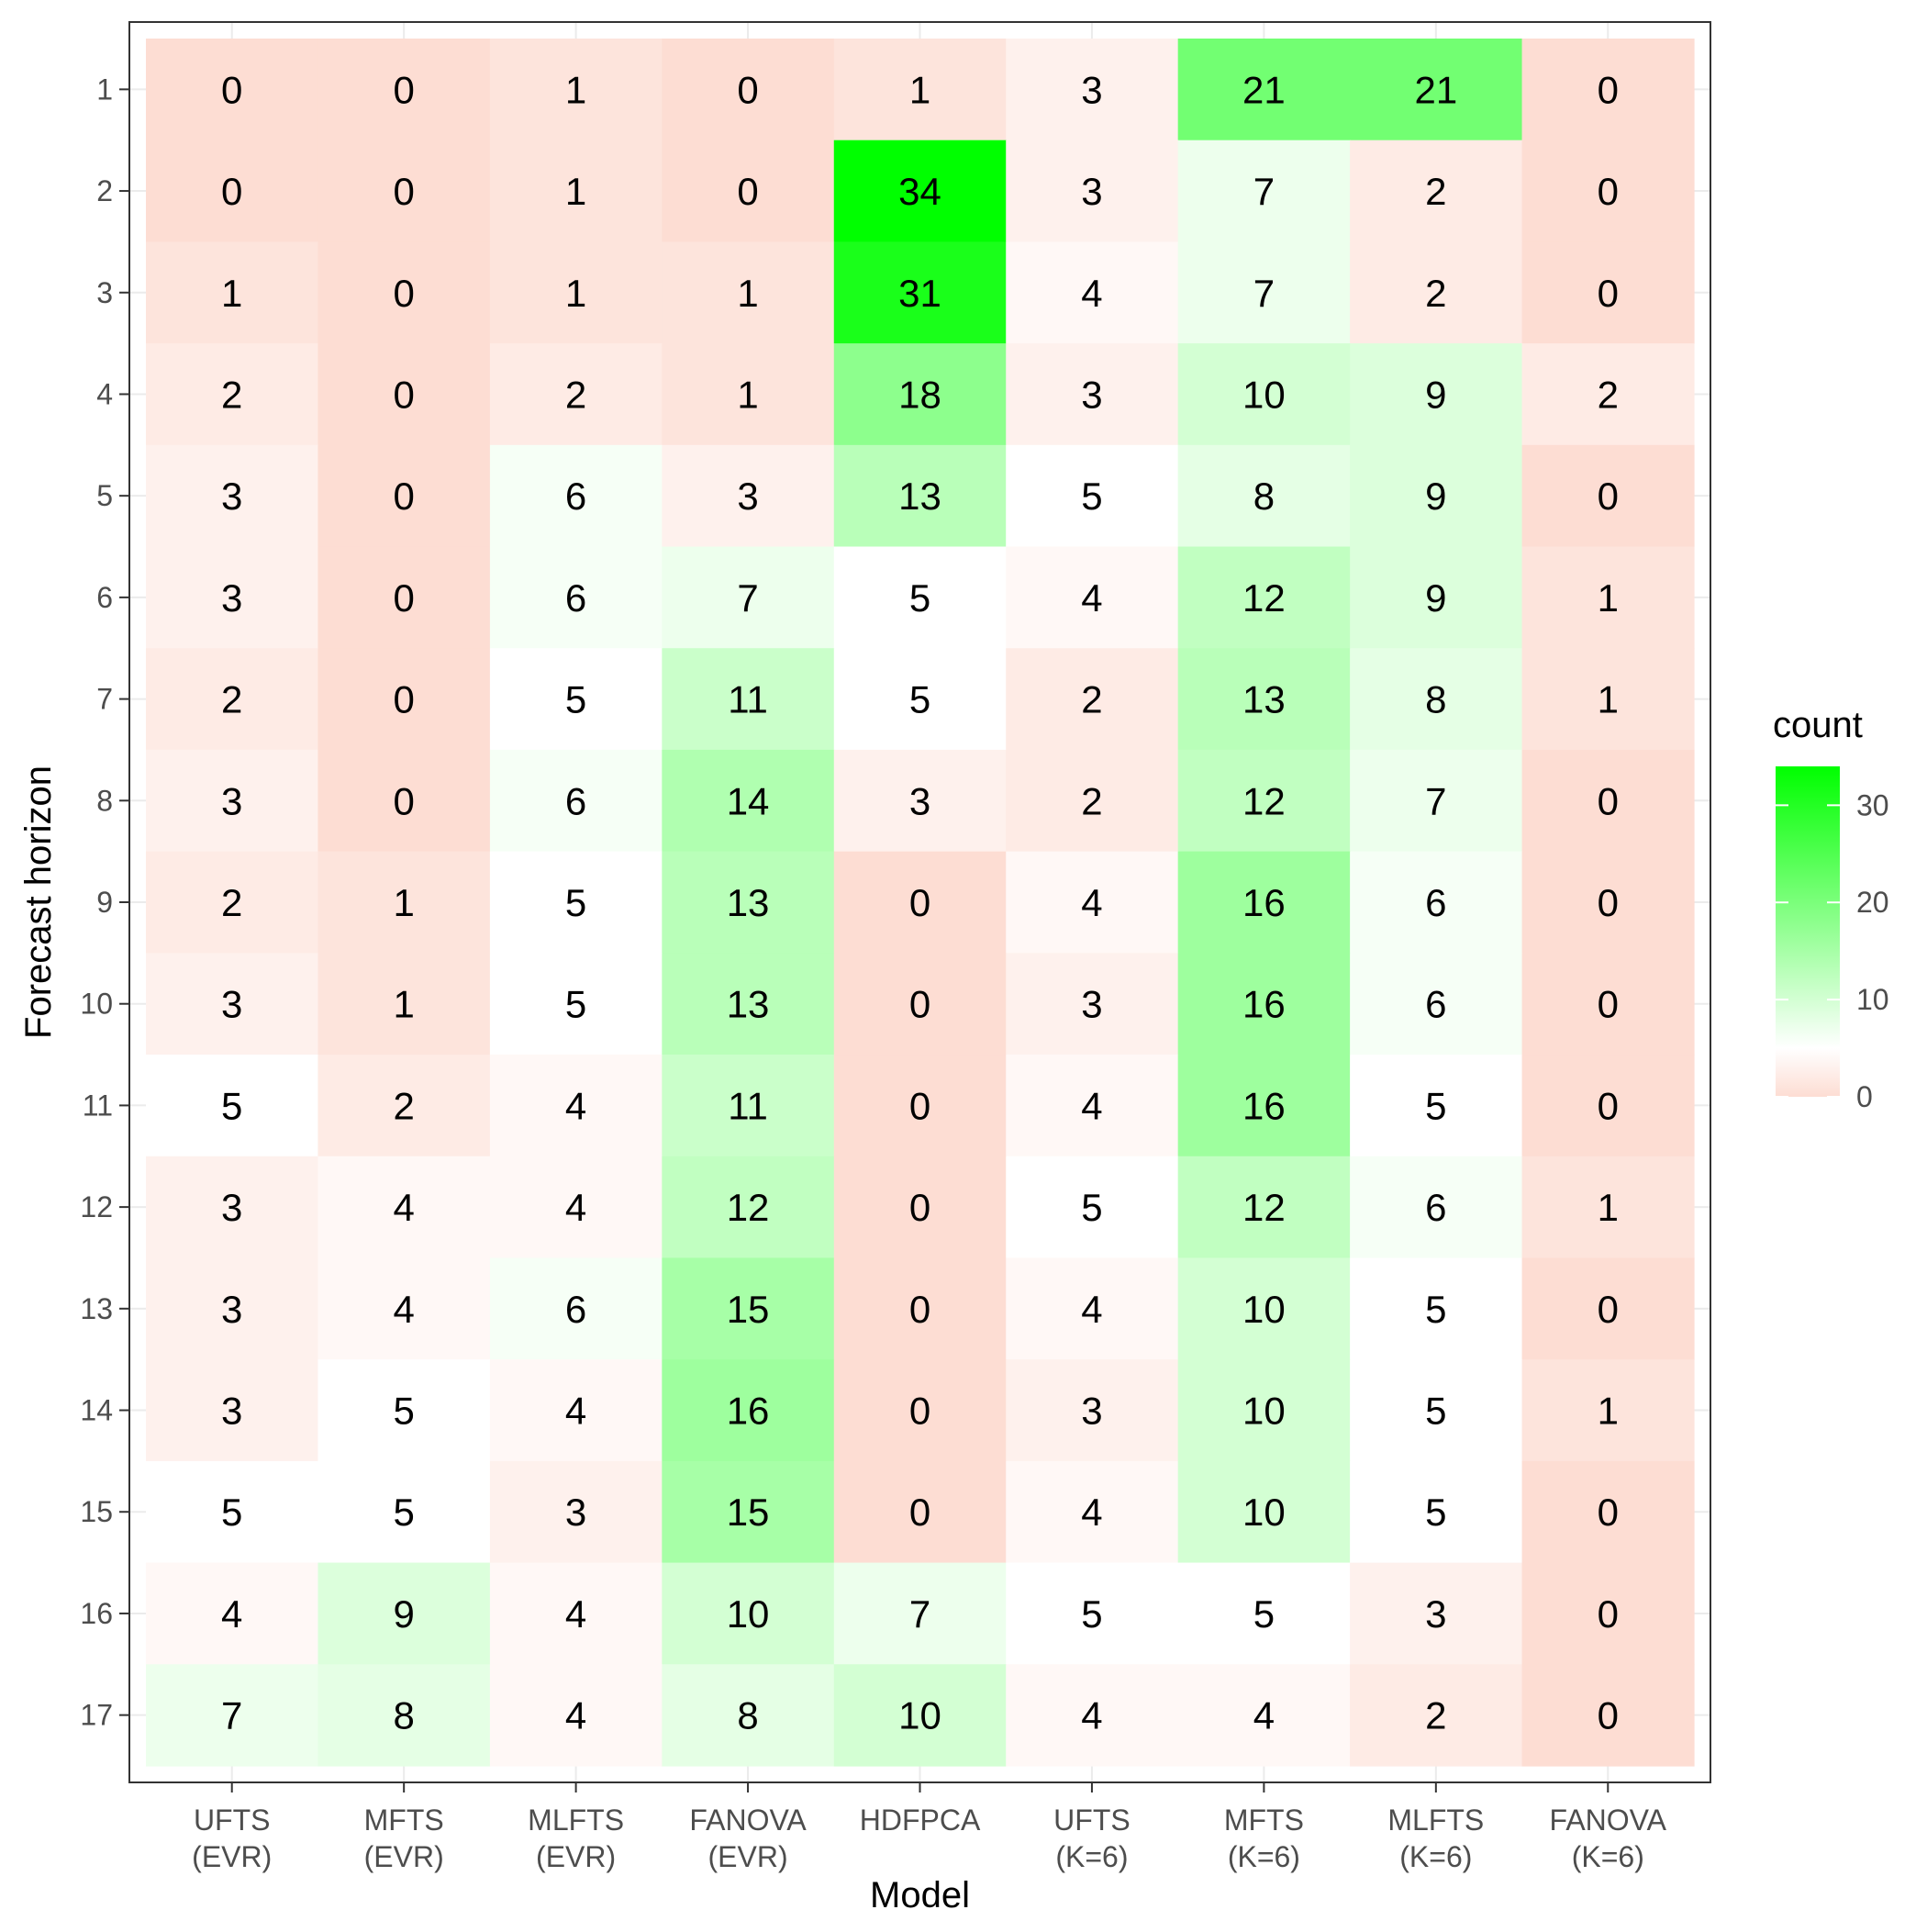  What do you see at coordinates (920, 1820) in the screenshot?
I see `x-tick-label: HDFPCA` at bounding box center [920, 1820].